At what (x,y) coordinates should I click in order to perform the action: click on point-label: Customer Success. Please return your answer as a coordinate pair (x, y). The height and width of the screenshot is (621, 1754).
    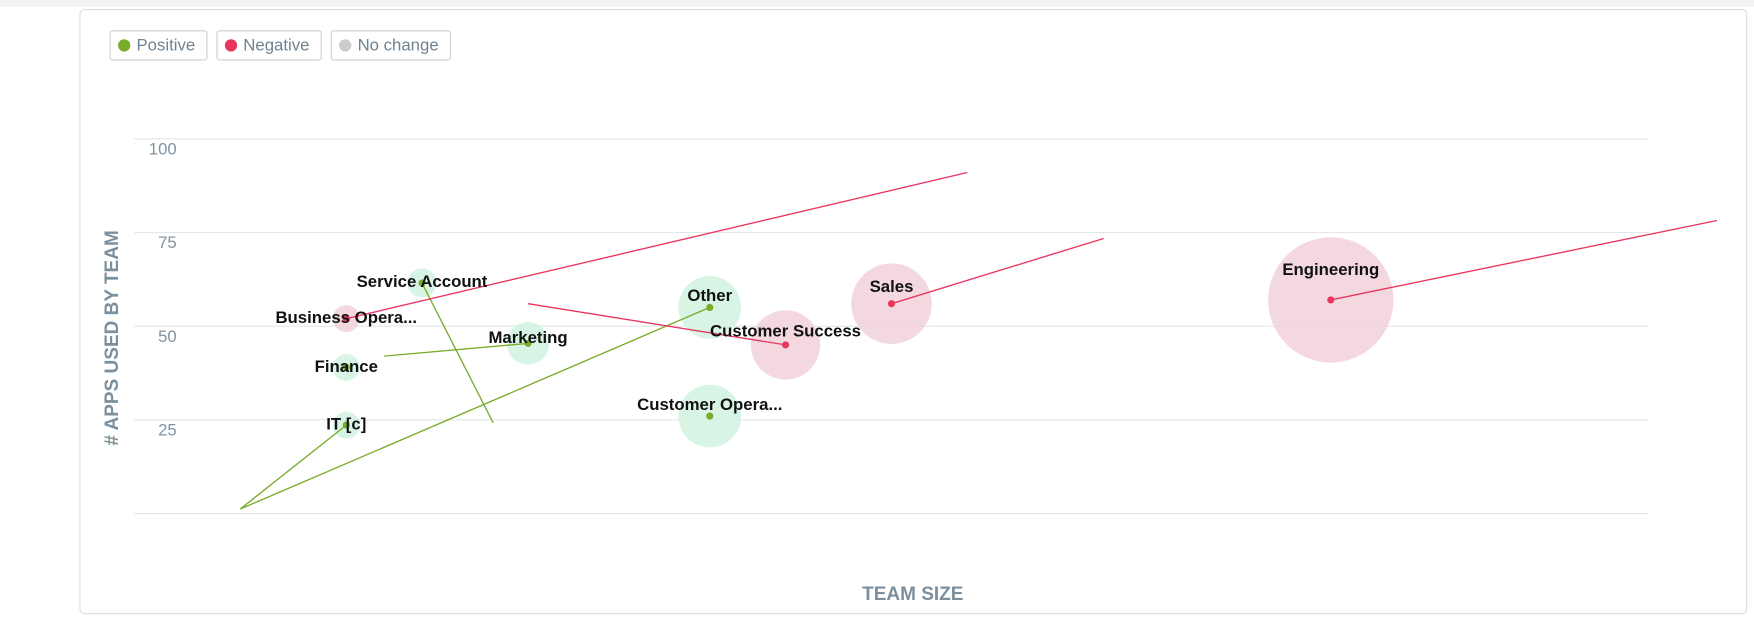
    Looking at the image, I should click on (785, 331).